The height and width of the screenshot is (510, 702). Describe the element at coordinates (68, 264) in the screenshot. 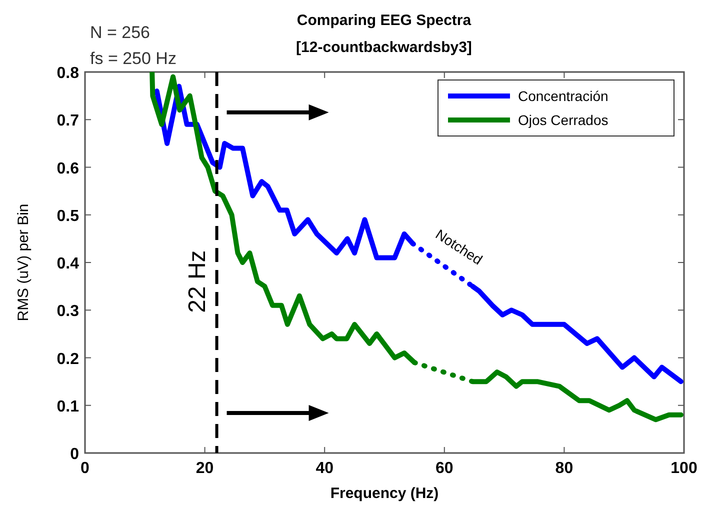

I see `y-tick-label: 0.4` at that location.